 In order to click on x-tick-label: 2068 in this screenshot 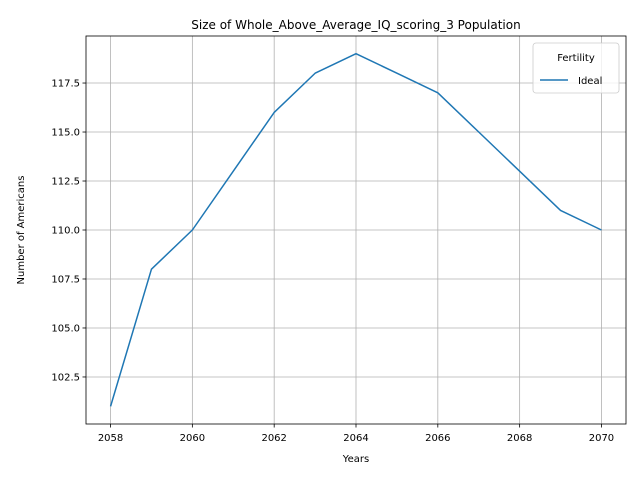, I will do `click(519, 438)`.